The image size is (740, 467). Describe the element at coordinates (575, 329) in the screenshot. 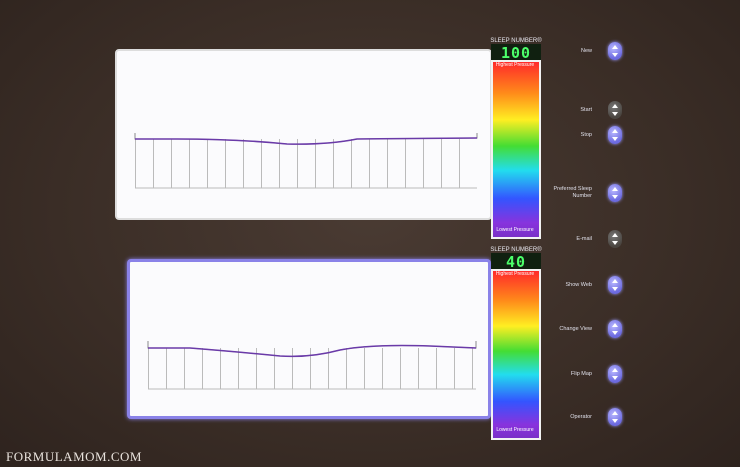

I see `button-label: Change View` at that location.